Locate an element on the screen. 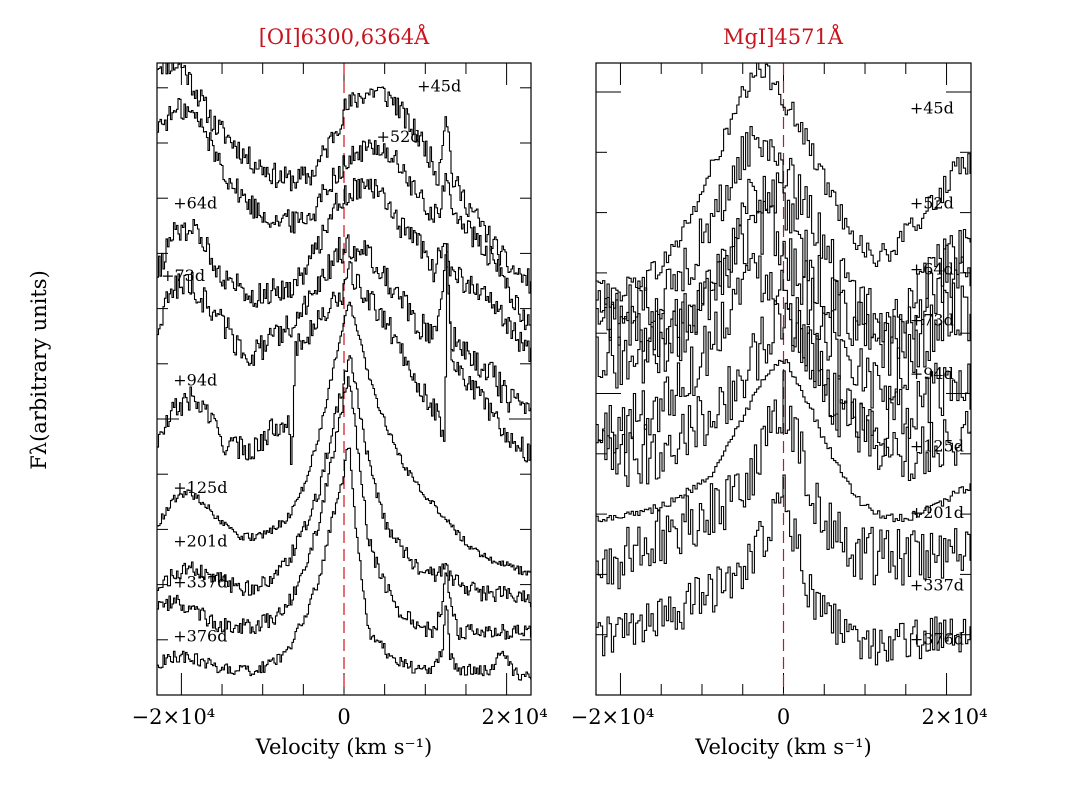 Image resolution: width=1067 pixels, height=798 pixels. spectrum-epoch-52d is located at coordinates (344, 214).